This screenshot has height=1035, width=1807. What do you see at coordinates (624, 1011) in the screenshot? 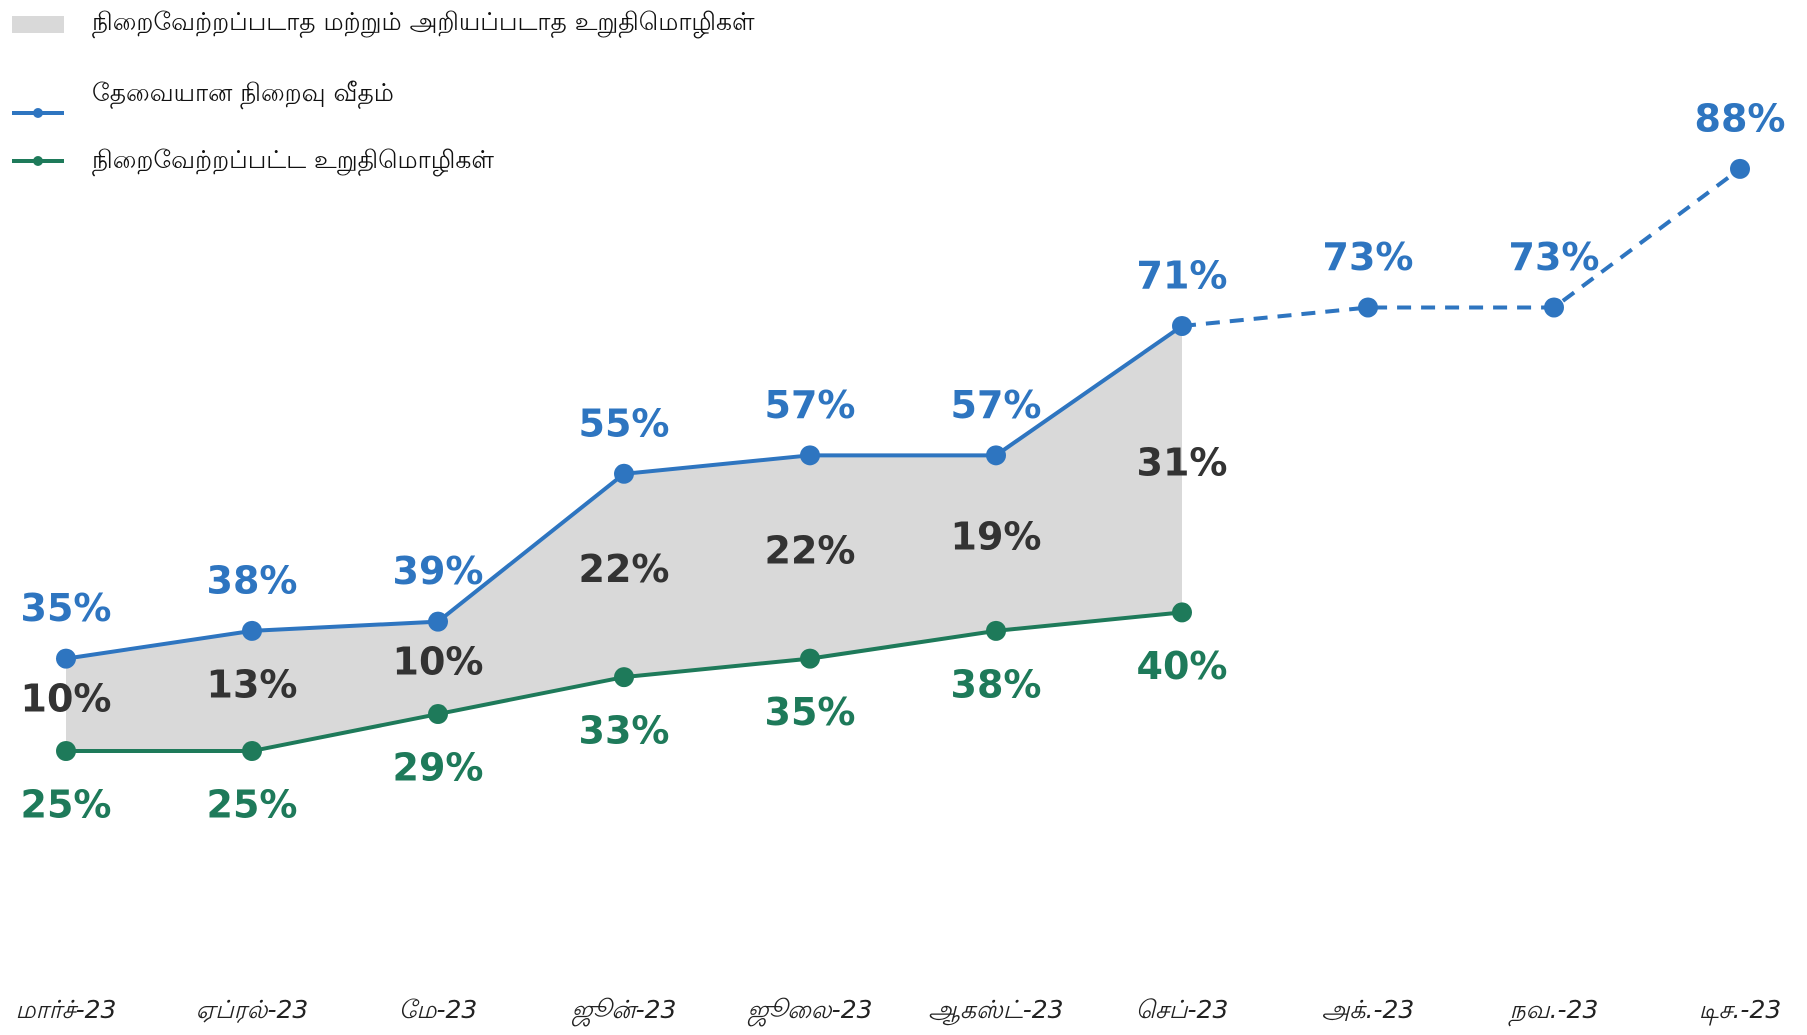
I see `x-tick-label: ஜூன்-23` at bounding box center [624, 1011].